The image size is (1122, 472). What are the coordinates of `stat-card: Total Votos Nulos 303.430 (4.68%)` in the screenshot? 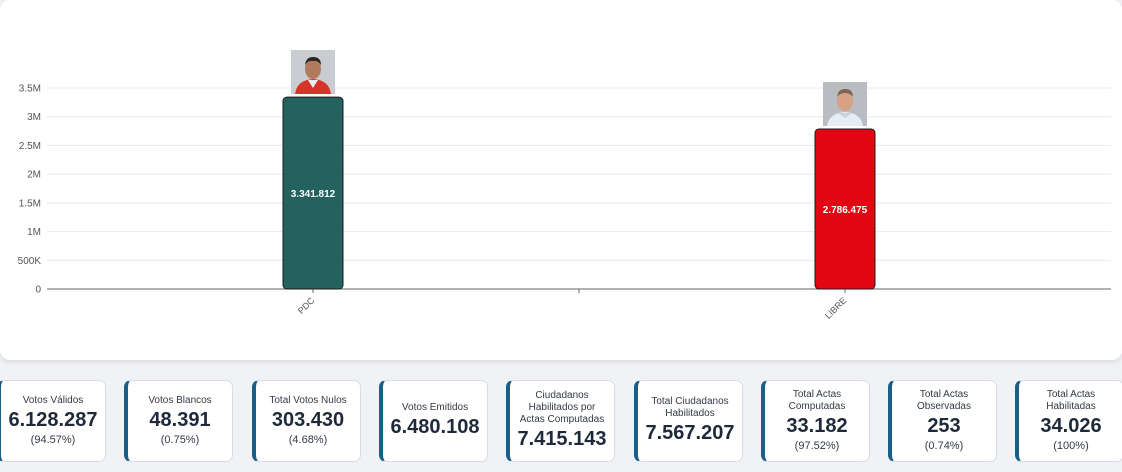 It's located at (306, 421).